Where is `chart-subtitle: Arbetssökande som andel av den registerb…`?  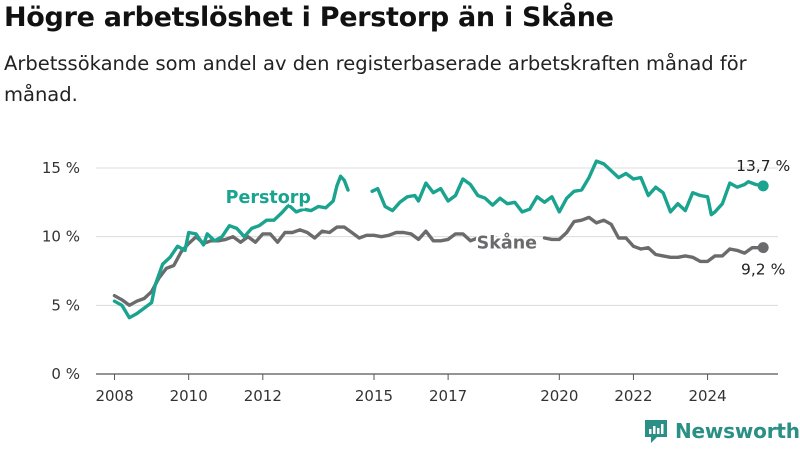
chart-subtitle: Arbetssökande som andel av den registerb… is located at coordinates (375, 79).